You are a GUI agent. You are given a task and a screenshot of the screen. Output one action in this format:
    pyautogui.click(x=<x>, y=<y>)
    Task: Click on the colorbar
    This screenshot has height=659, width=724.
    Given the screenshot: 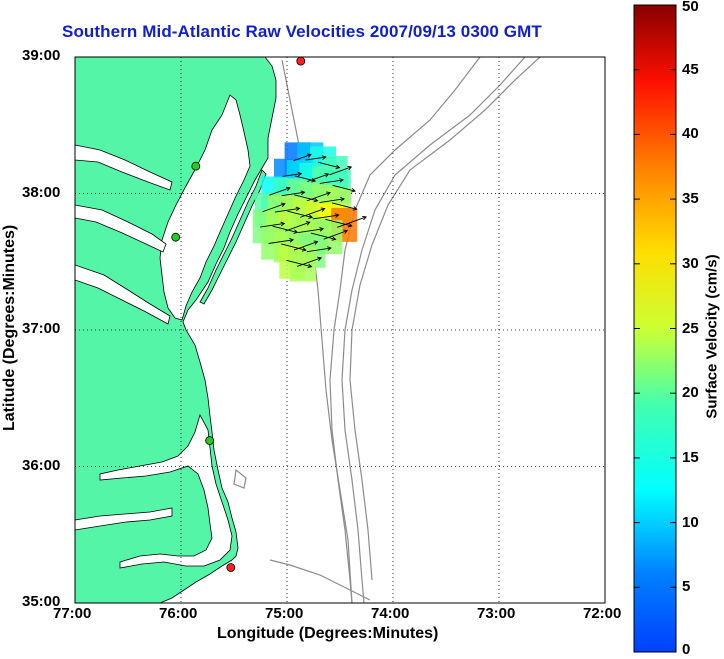 What is the action you would take?
    pyautogui.click(x=655, y=328)
    